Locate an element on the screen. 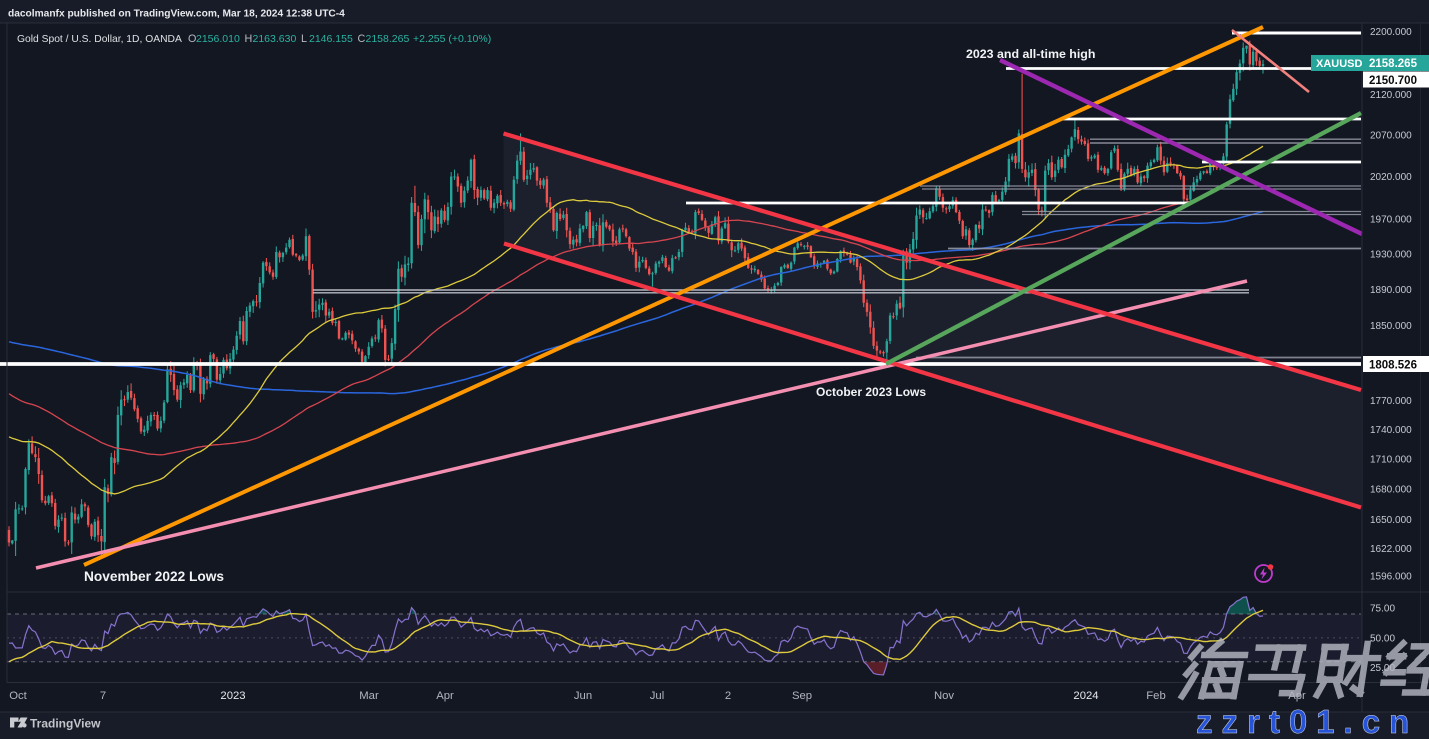  svg-text: O is located at coordinates (192, 39).